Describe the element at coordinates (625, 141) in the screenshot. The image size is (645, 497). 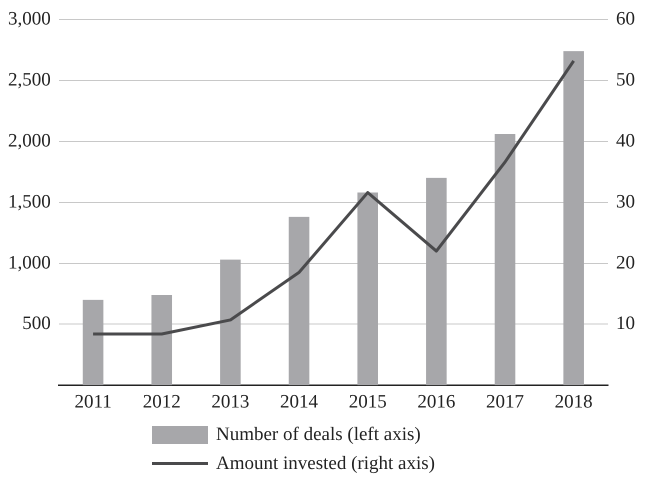
I see `y2-tick-label: 40` at that location.